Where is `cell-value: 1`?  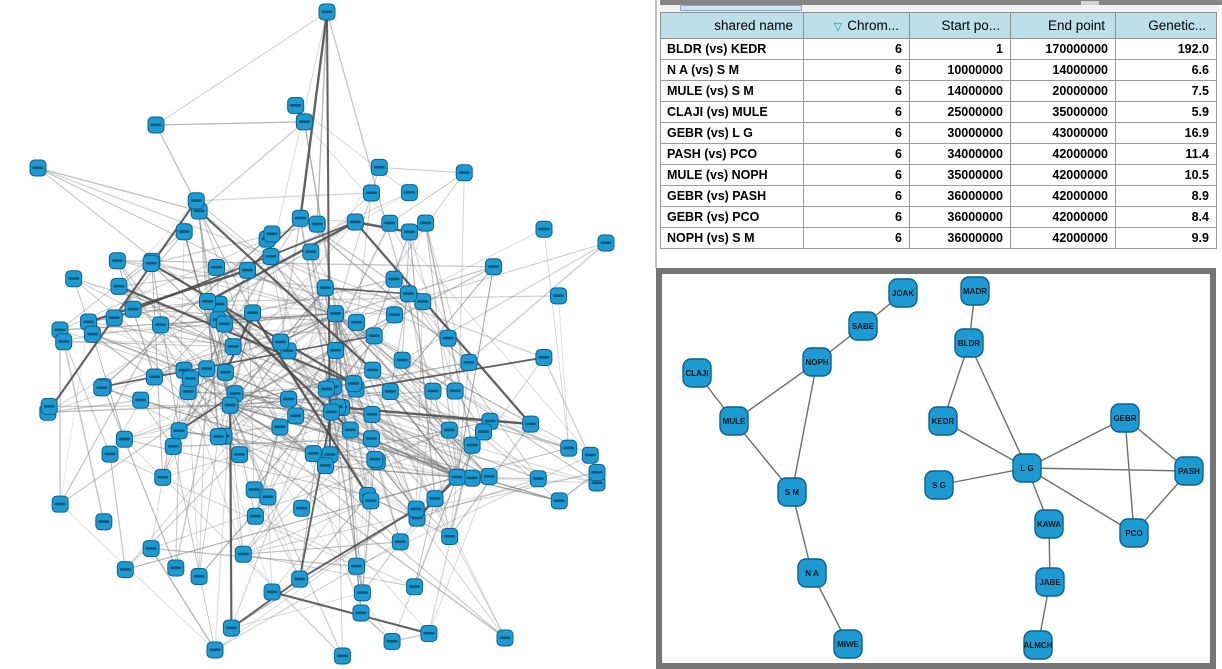 cell-value: 1 is located at coordinates (960, 49).